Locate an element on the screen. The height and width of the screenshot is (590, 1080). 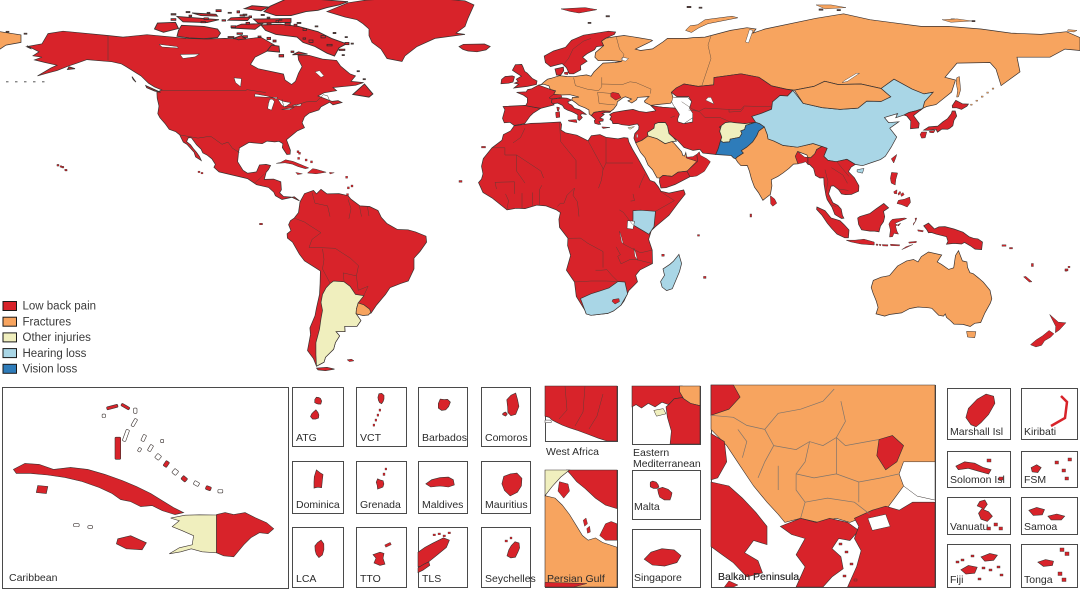
svg-text: Kiribati is located at coordinates (1040, 432).